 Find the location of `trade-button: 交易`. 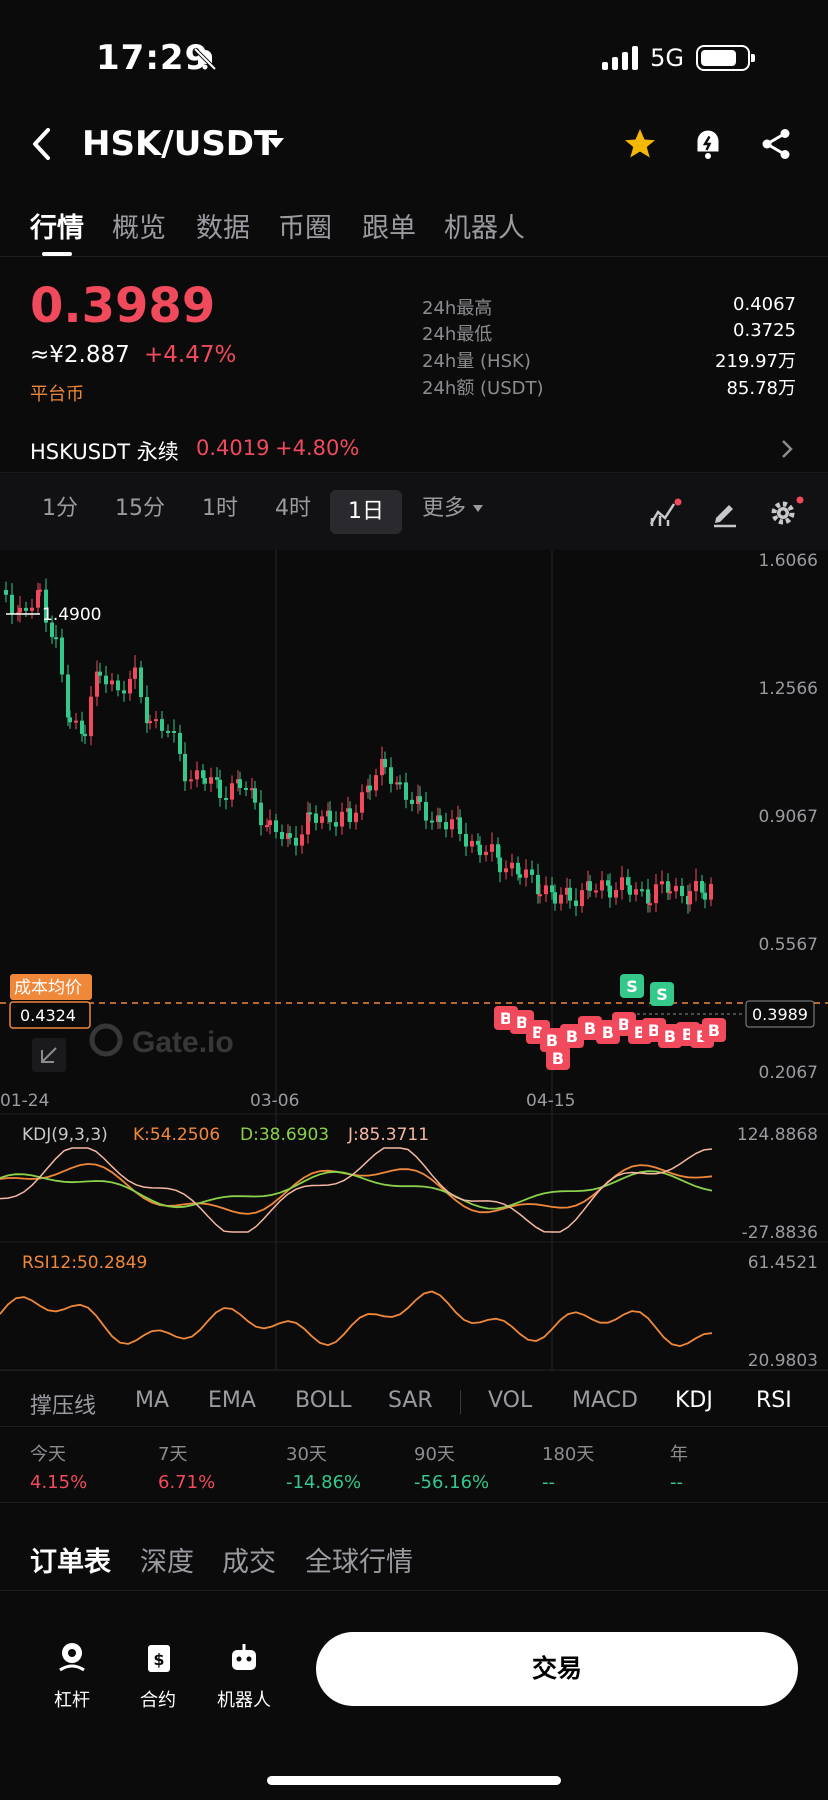

trade-button: 交易 is located at coordinates (557, 1669).